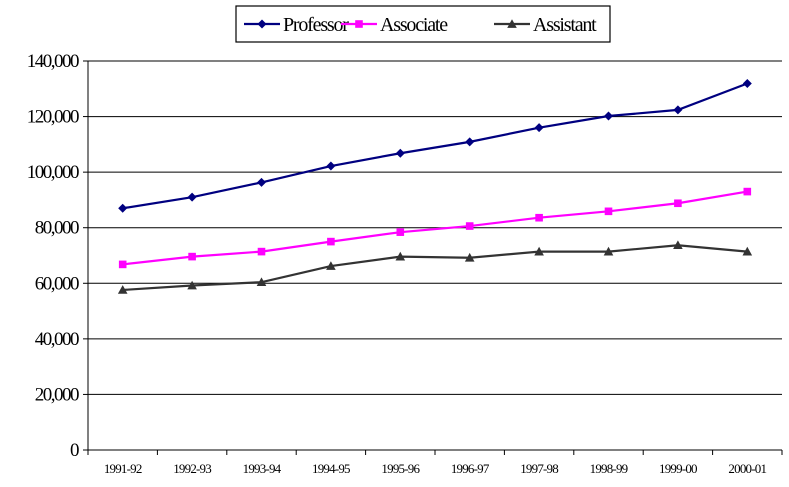 This screenshot has height=487, width=789. What do you see at coordinates (539, 468) in the screenshot?
I see `x-tick-label: 1997-98` at bounding box center [539, 468].